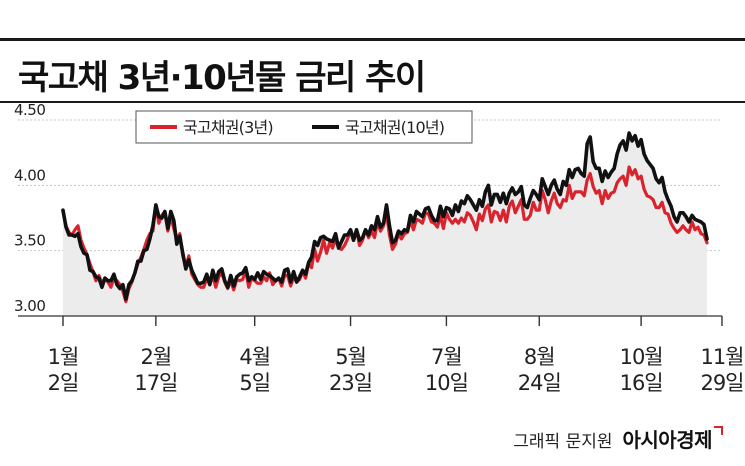 This screenshot has height=466, width=745. What do you see at coordinates (29, 306) in the screenshot?
I see `y-tick-label: 3.00` at bounding box center [29, 306].